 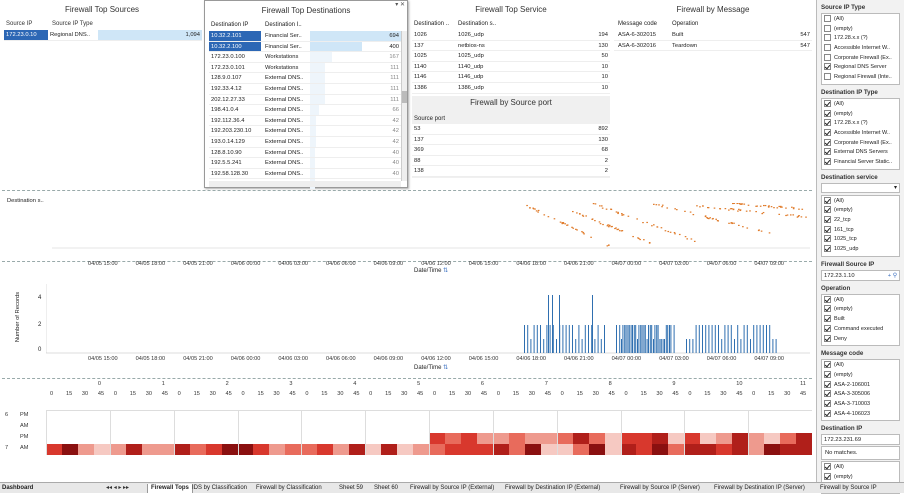 What do you see at coordinates (18, 488) in the screenshot?
I see `tab-dashboard: Dashboard` at bounding box center [18, 488].